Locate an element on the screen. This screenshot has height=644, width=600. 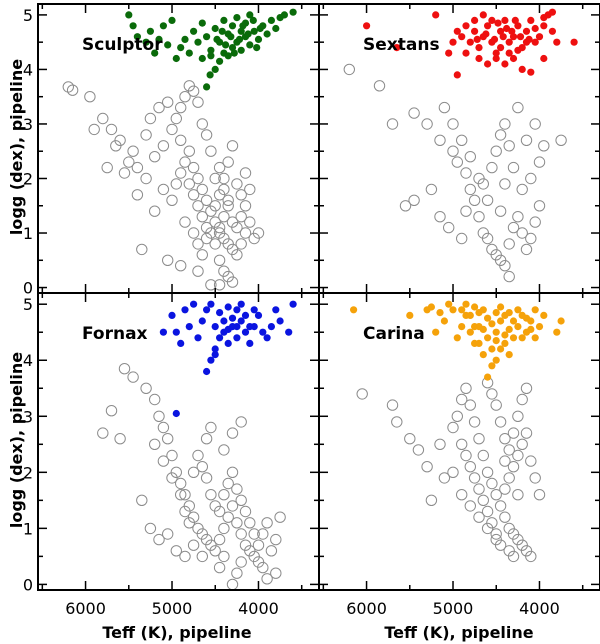
panel-title: Fornax is located at coordinates (115, 334).